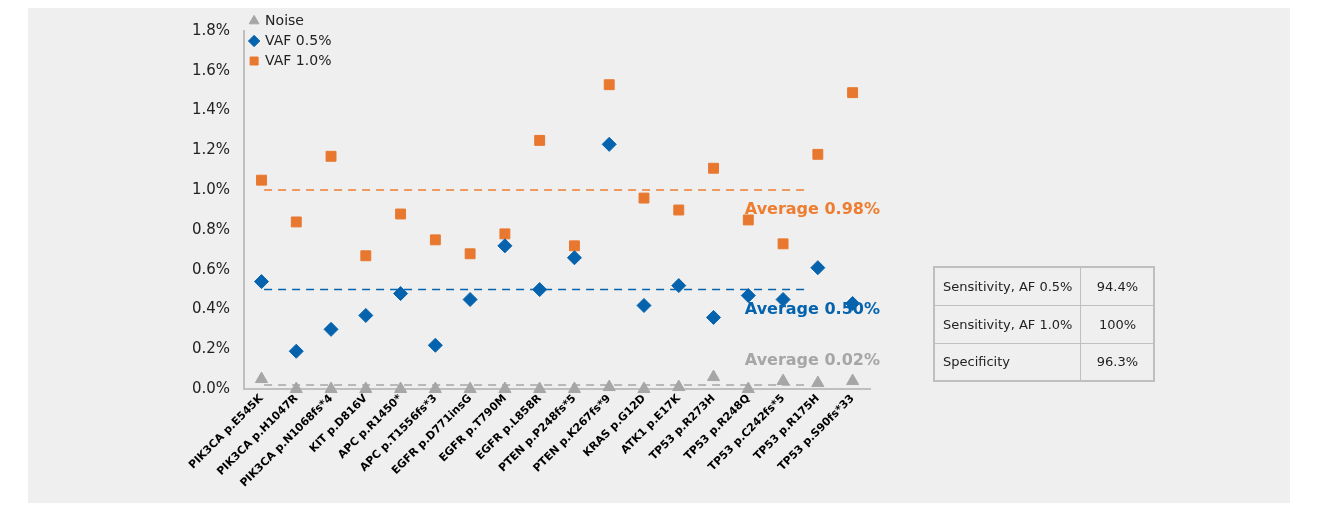 The height and width of the screenshot is (508, 1319). What do you see at coordinates (211, 268) in the screenshot?
I see `y-tick-label: 0.6%` at bounding box center [211, 268].